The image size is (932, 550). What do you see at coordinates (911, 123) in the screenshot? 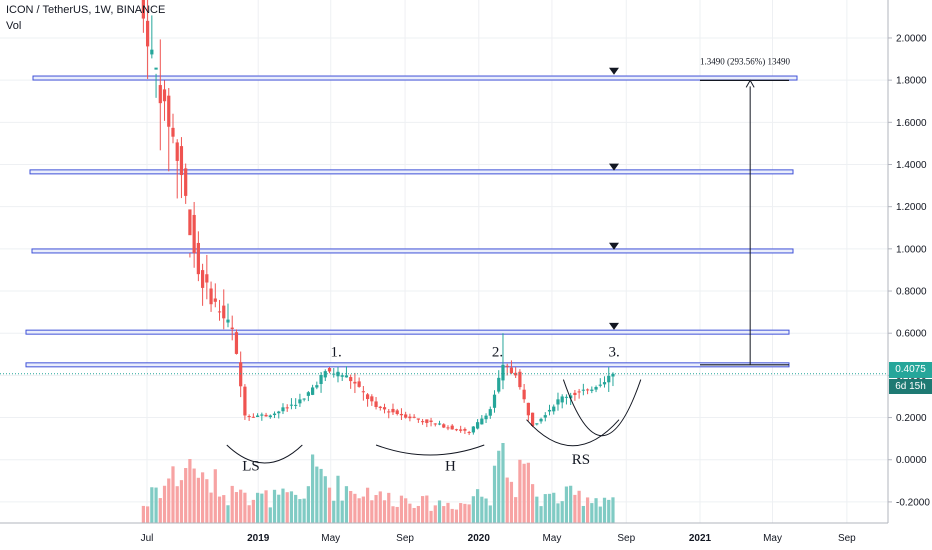
I see `y-tick-label: 1.6000` at bounding box center [911, 123].